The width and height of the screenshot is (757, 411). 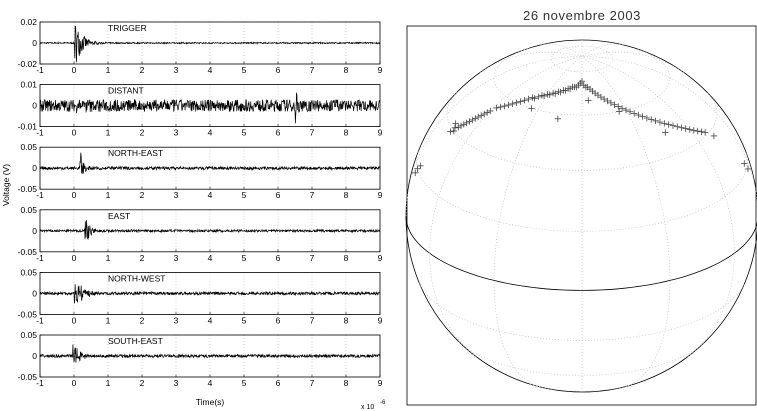 I want to click on panel-north-east: -1 0 1 2 3 4 5 6 7 8 9 0.05 0 -0.05 NORTH-EAST, so click(x=200, y=171).